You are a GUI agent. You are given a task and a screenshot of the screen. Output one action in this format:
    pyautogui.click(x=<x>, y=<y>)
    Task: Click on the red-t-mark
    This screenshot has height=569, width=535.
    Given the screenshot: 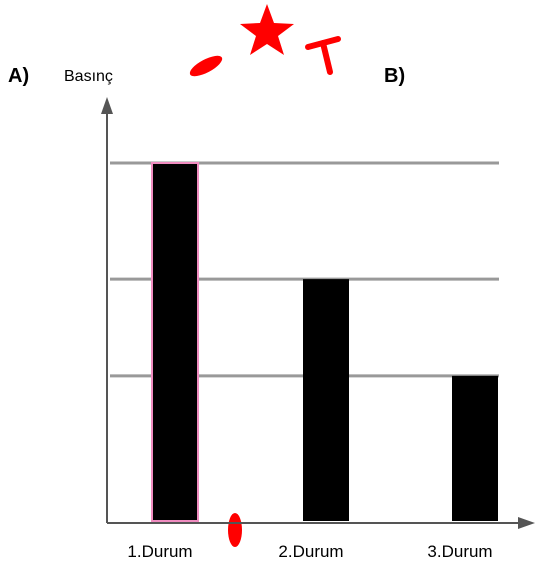 What is the action you would take?
    pyautogui.click(x=323, y=55)
    